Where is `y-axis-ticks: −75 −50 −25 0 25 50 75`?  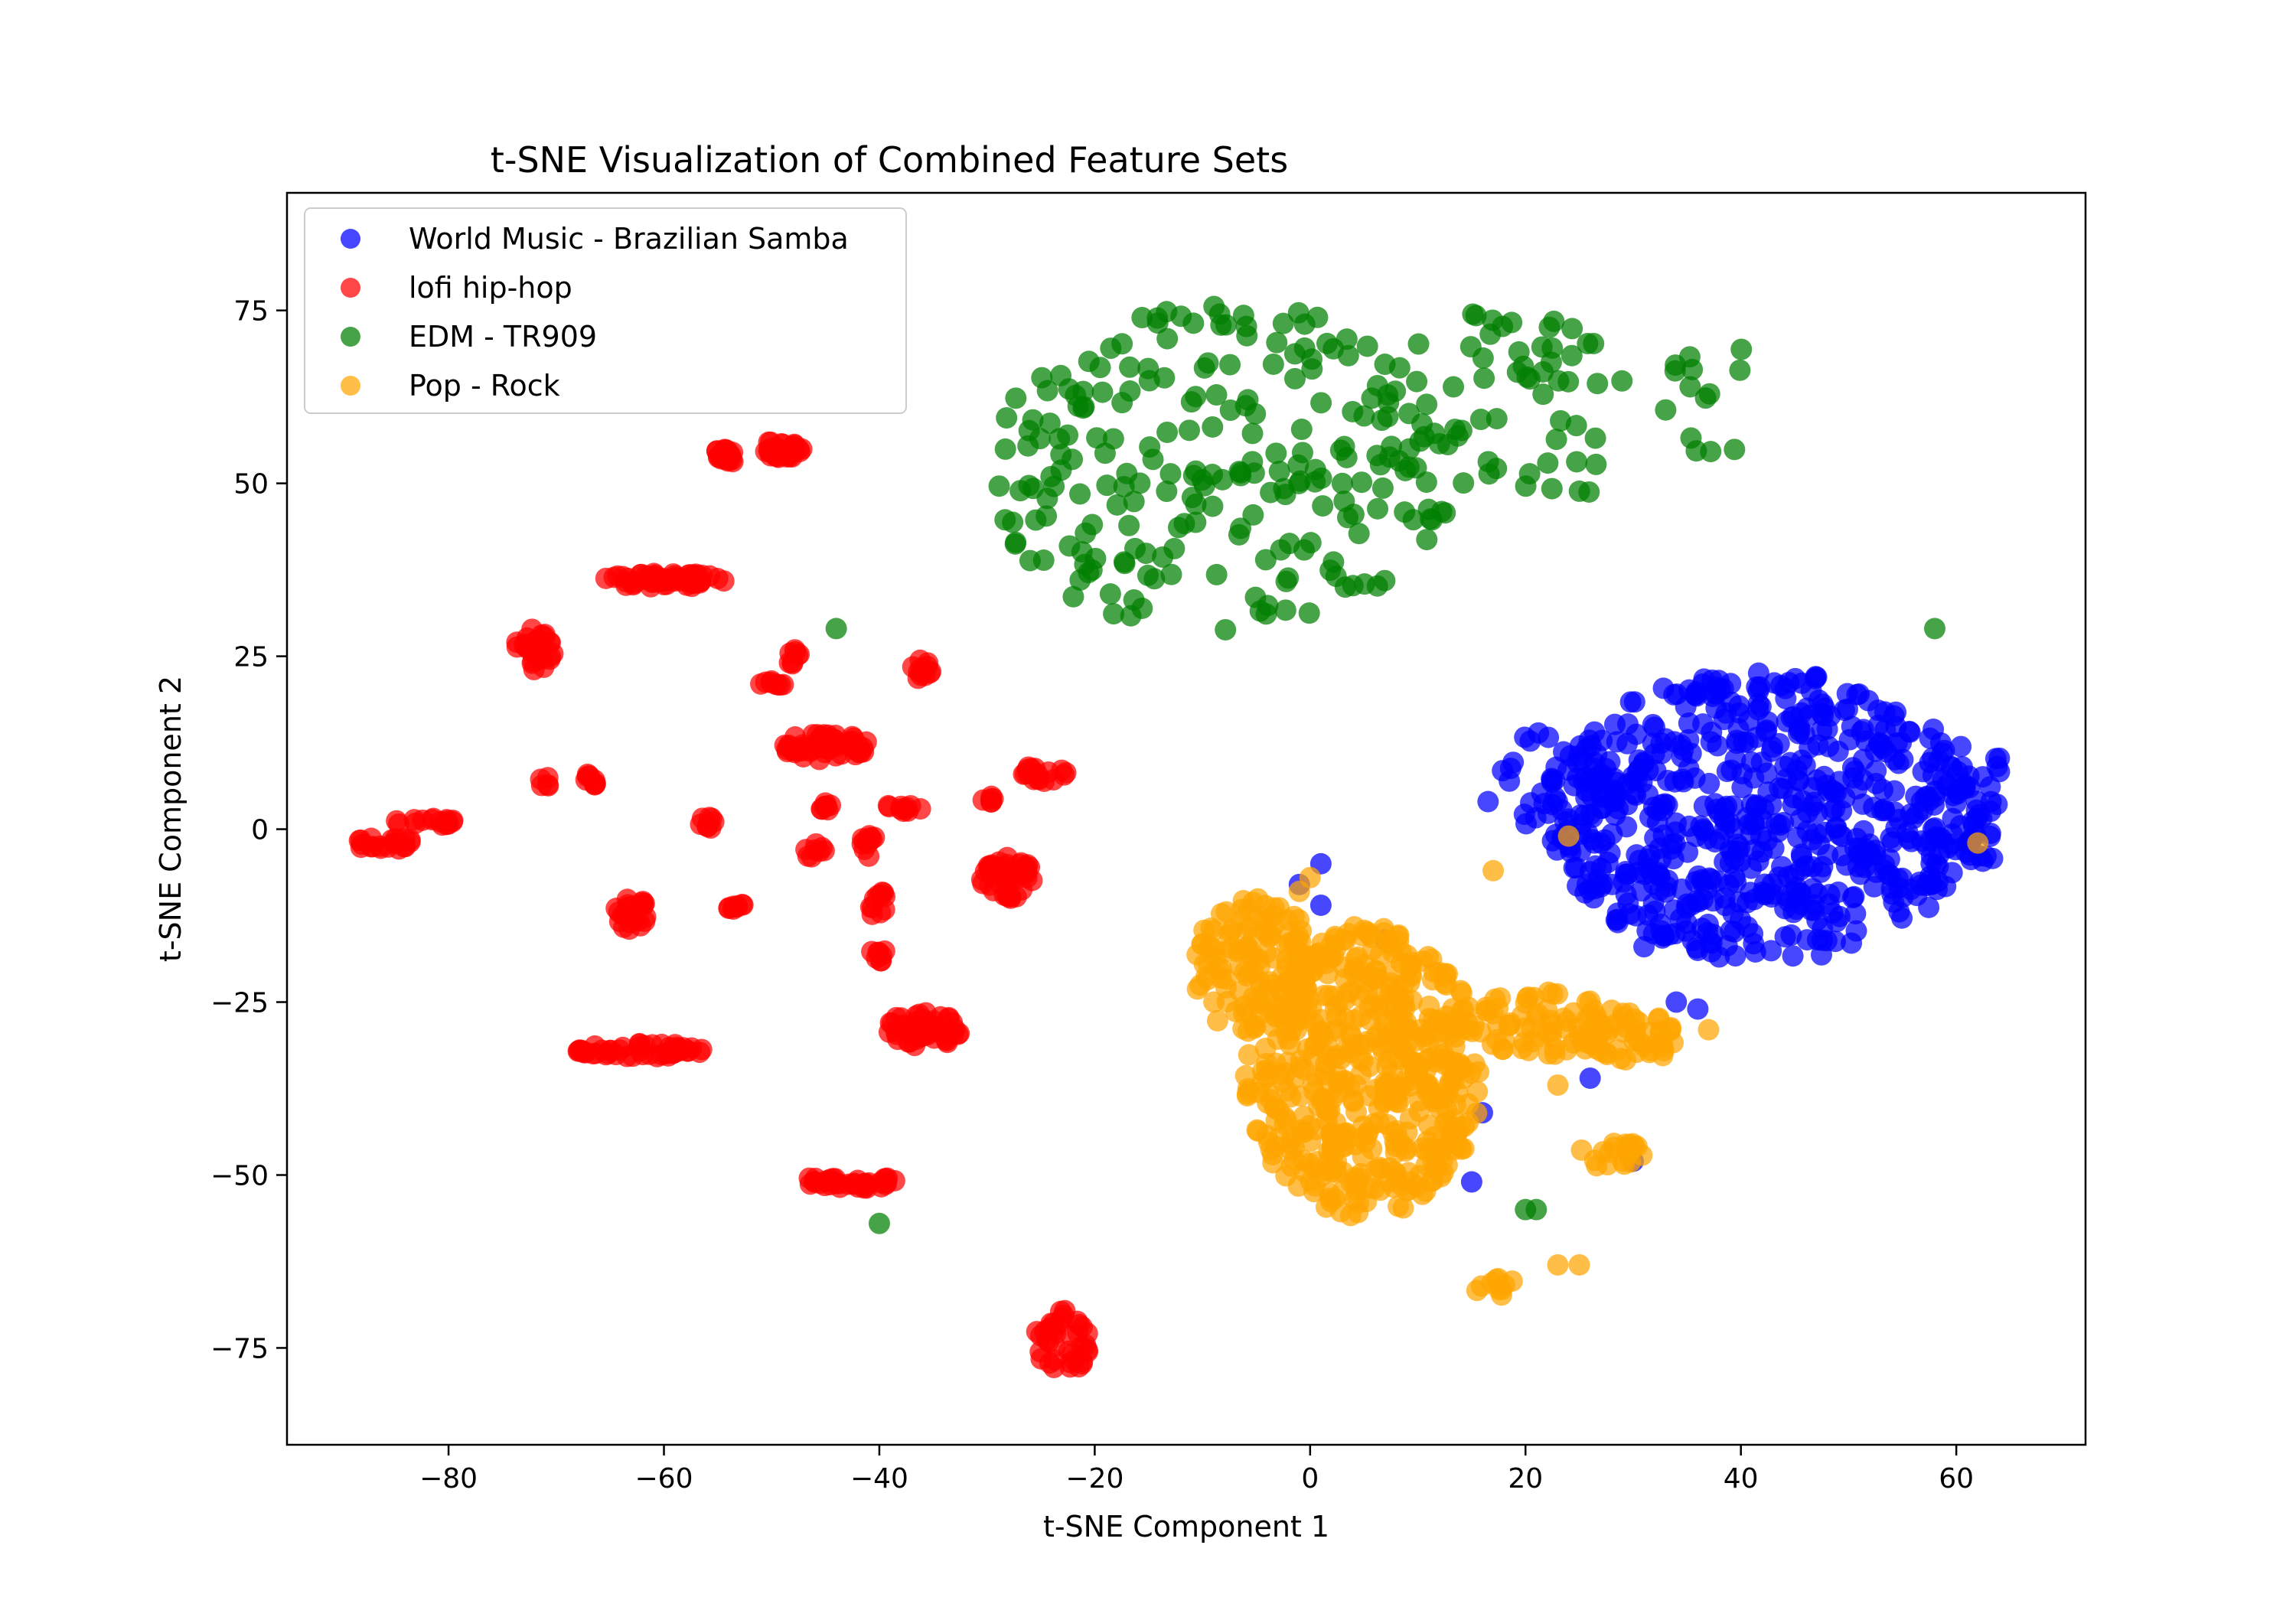
y-axis-ticks: −75 −50 −25 0 25 50 75 is located at coordinates (248, 830).